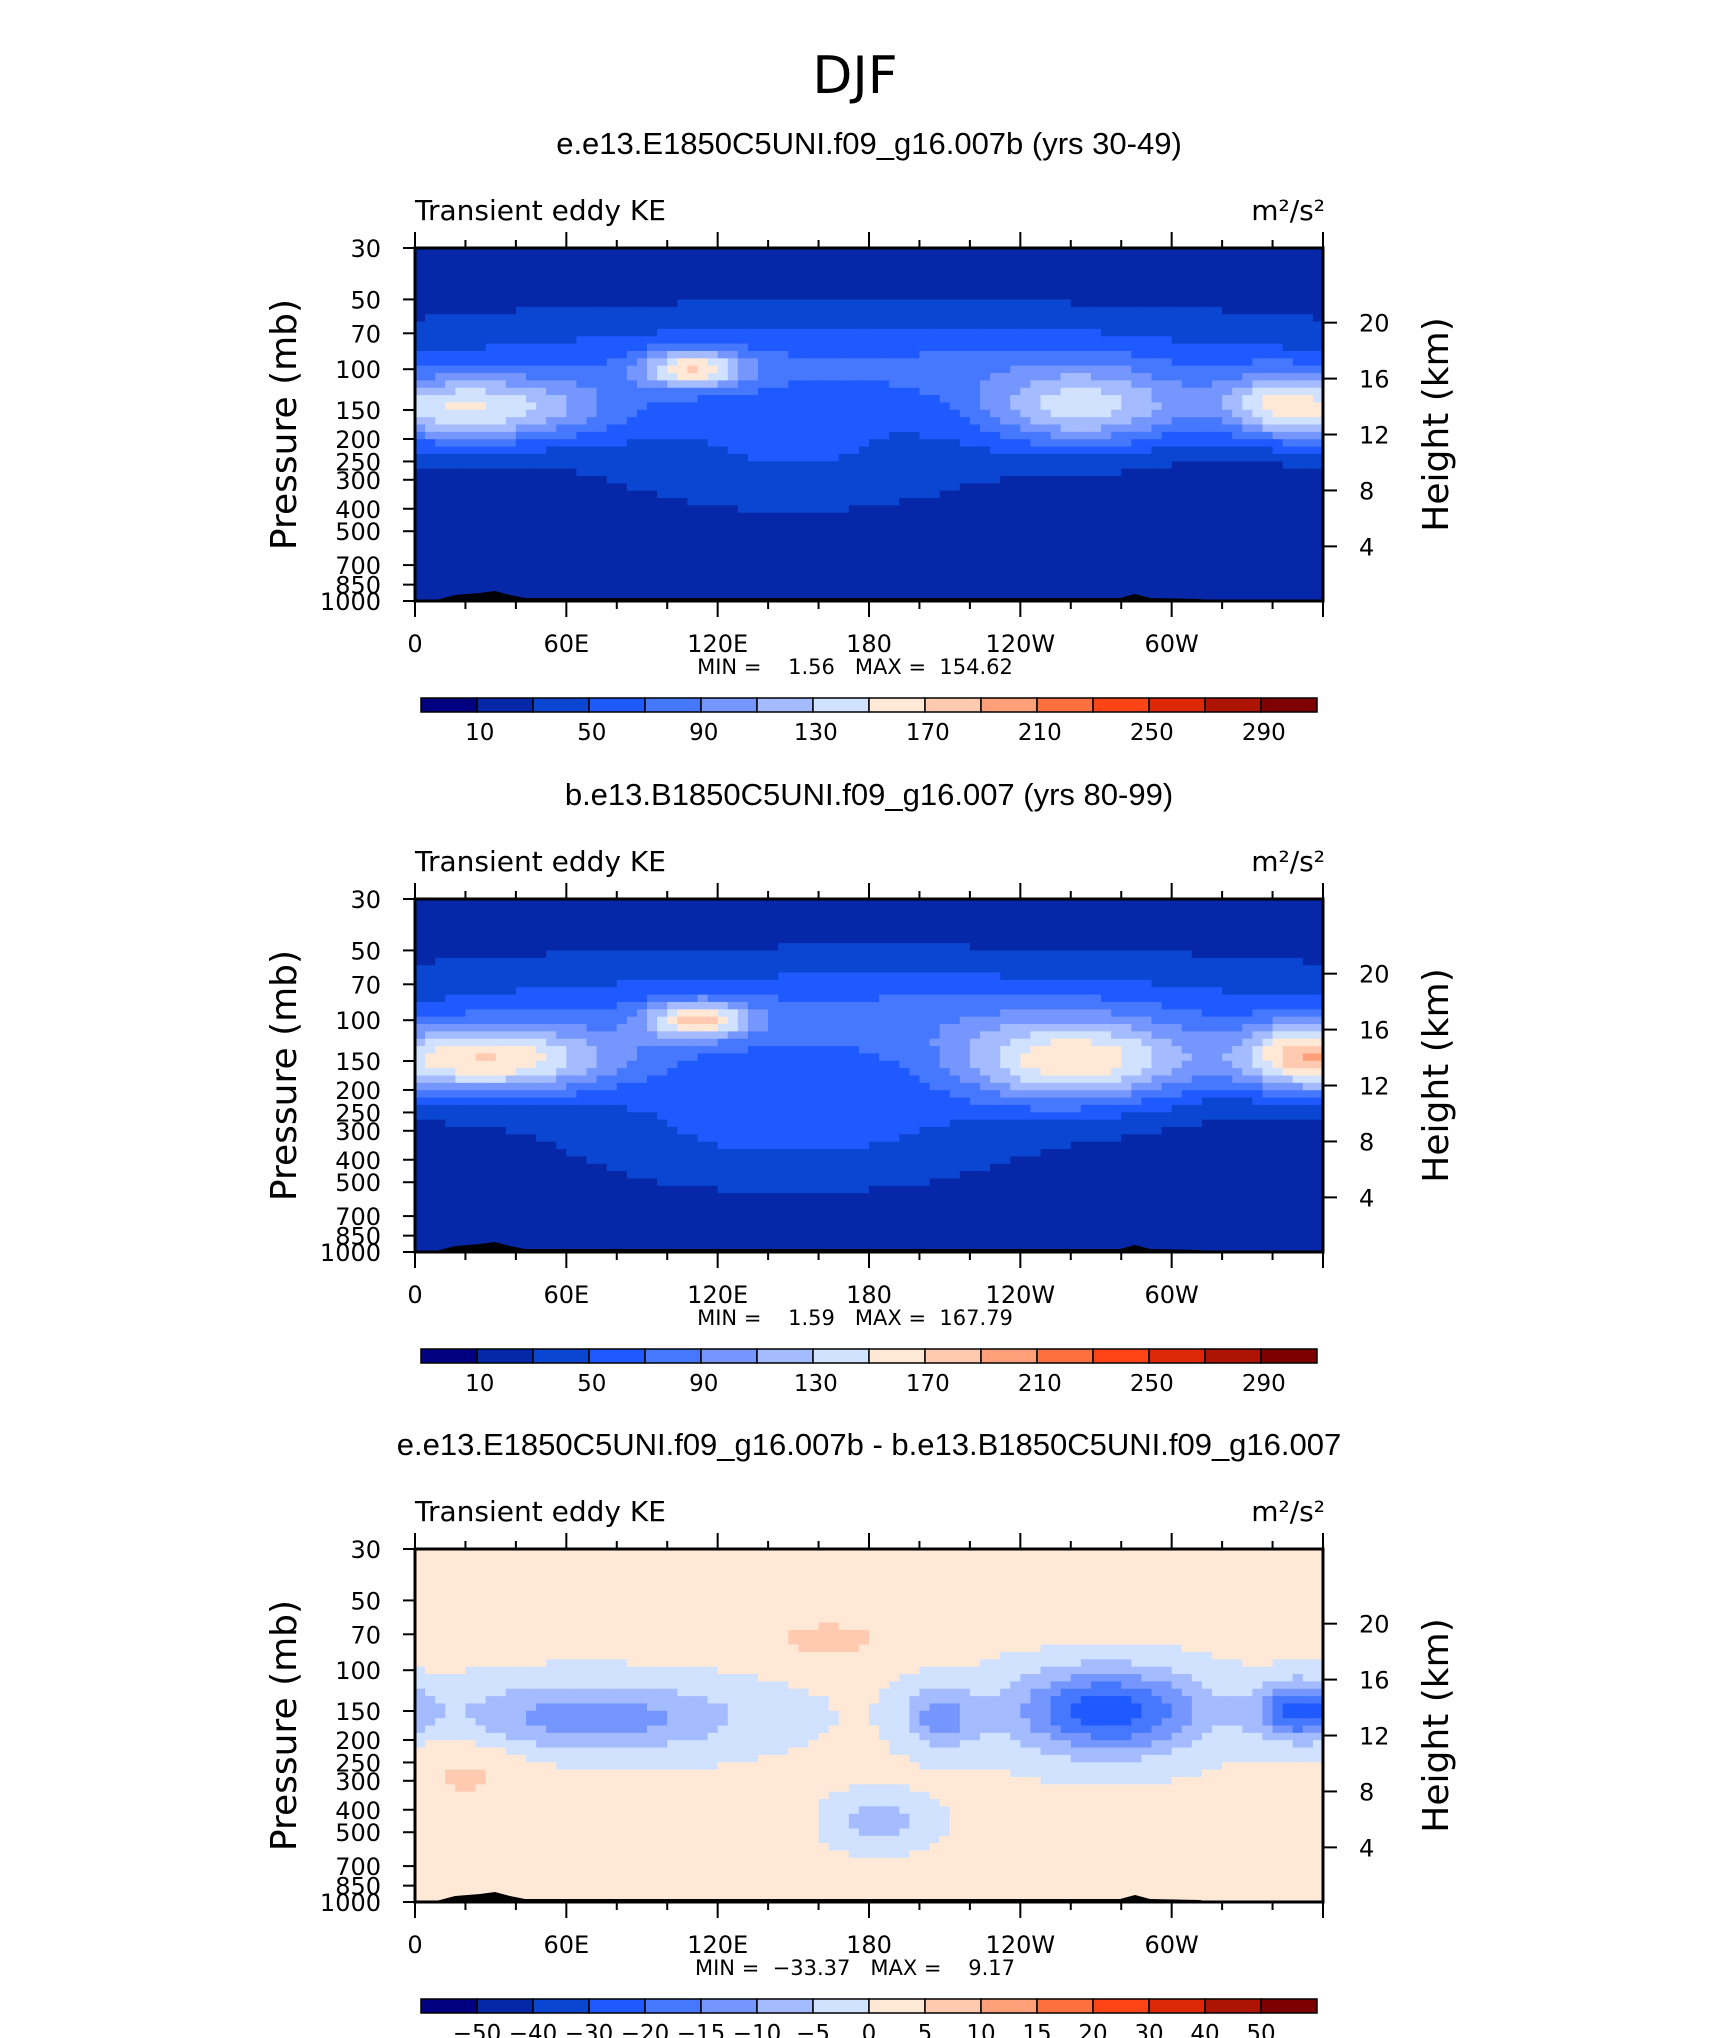  I want to click on y-tick-label: 30, so click(365, 249).